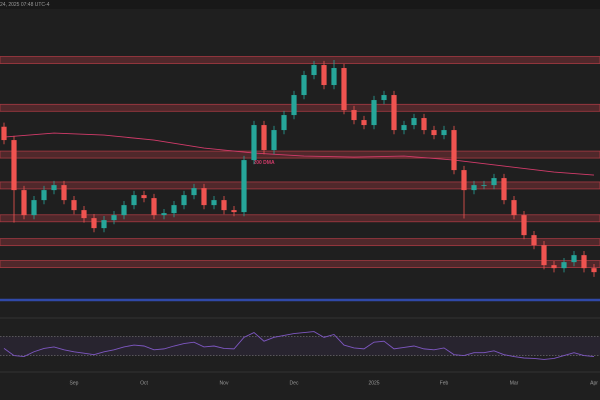 The image size is (600, 400). What do you see at coordinates (594, 383) in the screenshot?
I see `x-tick-label: Apr` at bounding box center [594, 383].